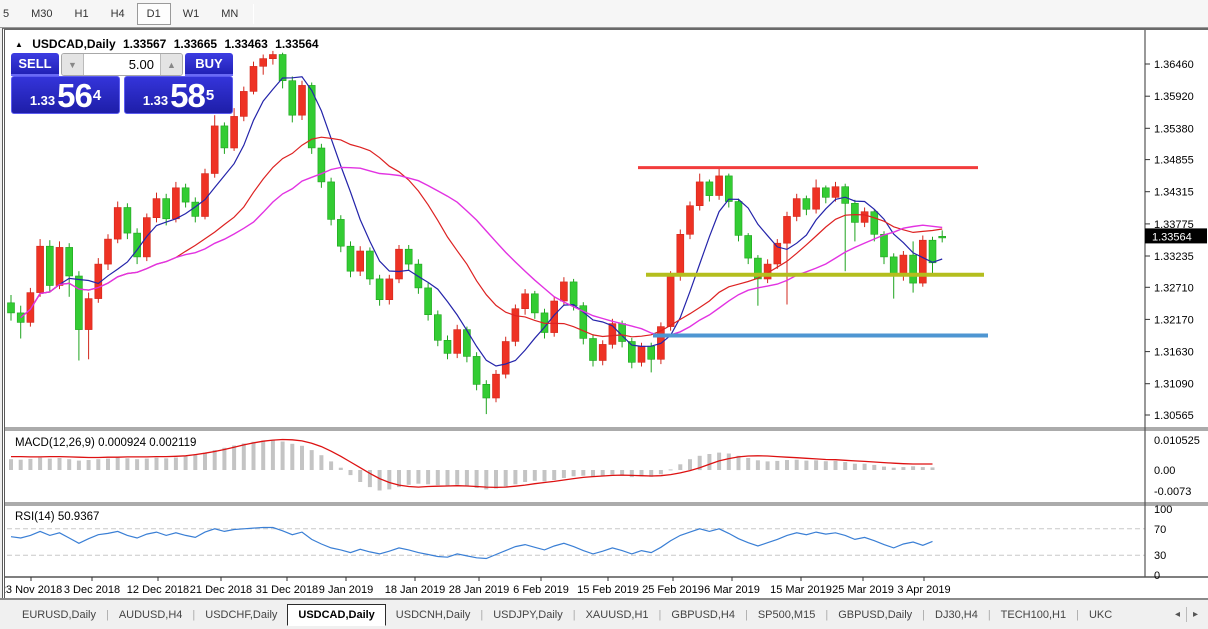  I want to click on buy-price-panel: 1.33 58 5, so click(178, 95).